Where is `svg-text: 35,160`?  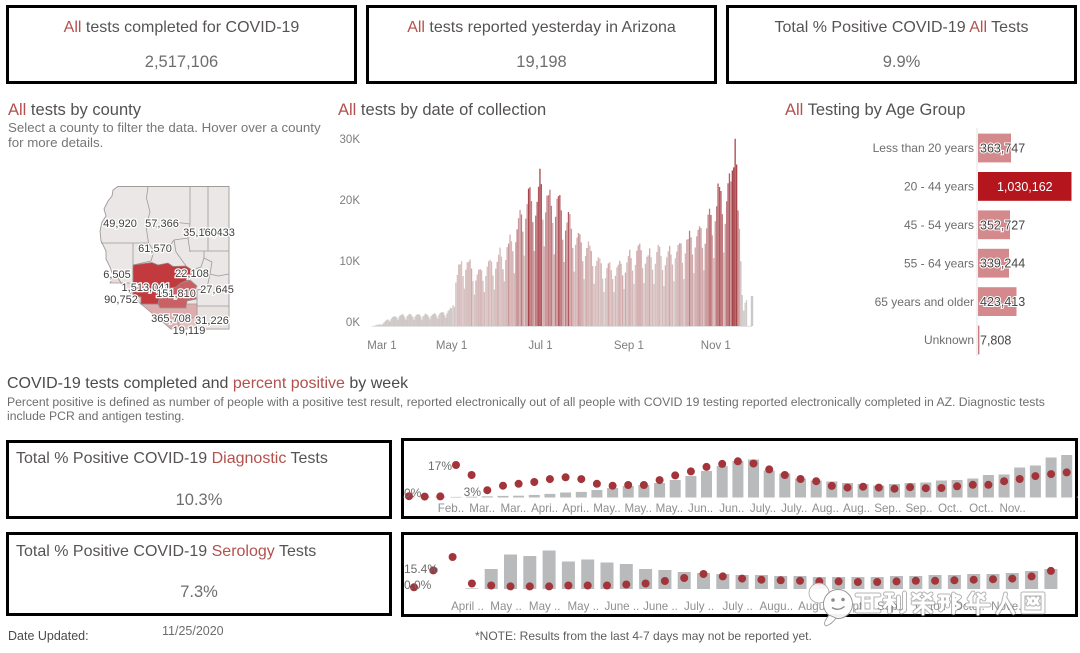
svg-text: 35,160 is located at coordinates (200, 233).